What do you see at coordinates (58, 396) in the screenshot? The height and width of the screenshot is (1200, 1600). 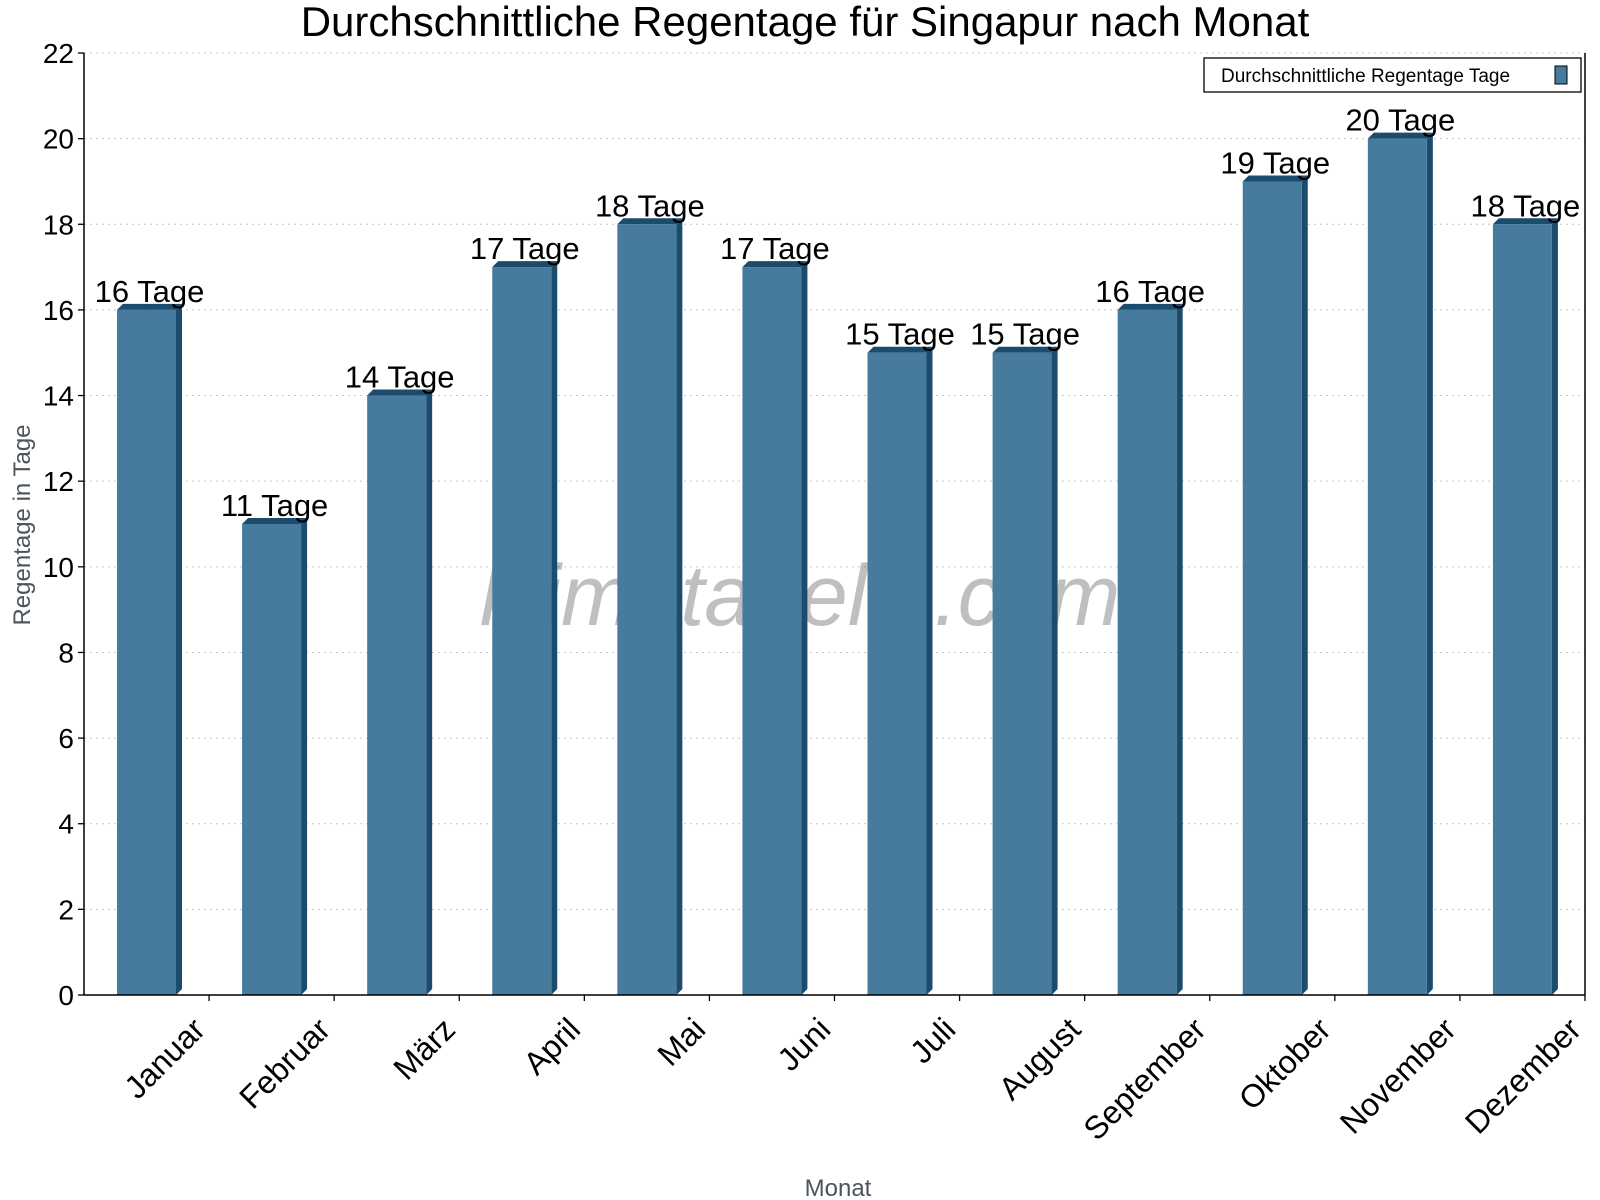 I see `y-tick-label: 14` at bounding box center [58, 396].